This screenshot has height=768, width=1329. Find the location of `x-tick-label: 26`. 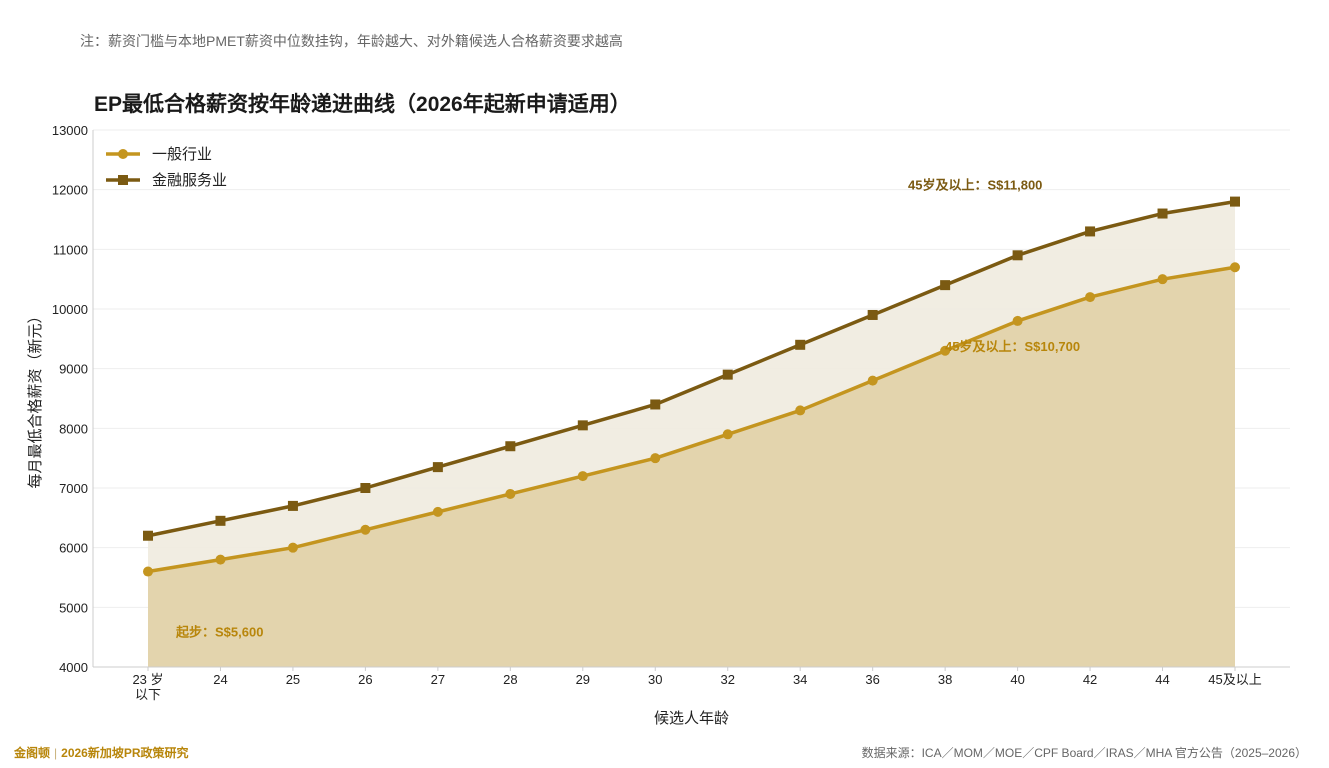

x-tick-label: 26 is located at coordinates (365, 679).